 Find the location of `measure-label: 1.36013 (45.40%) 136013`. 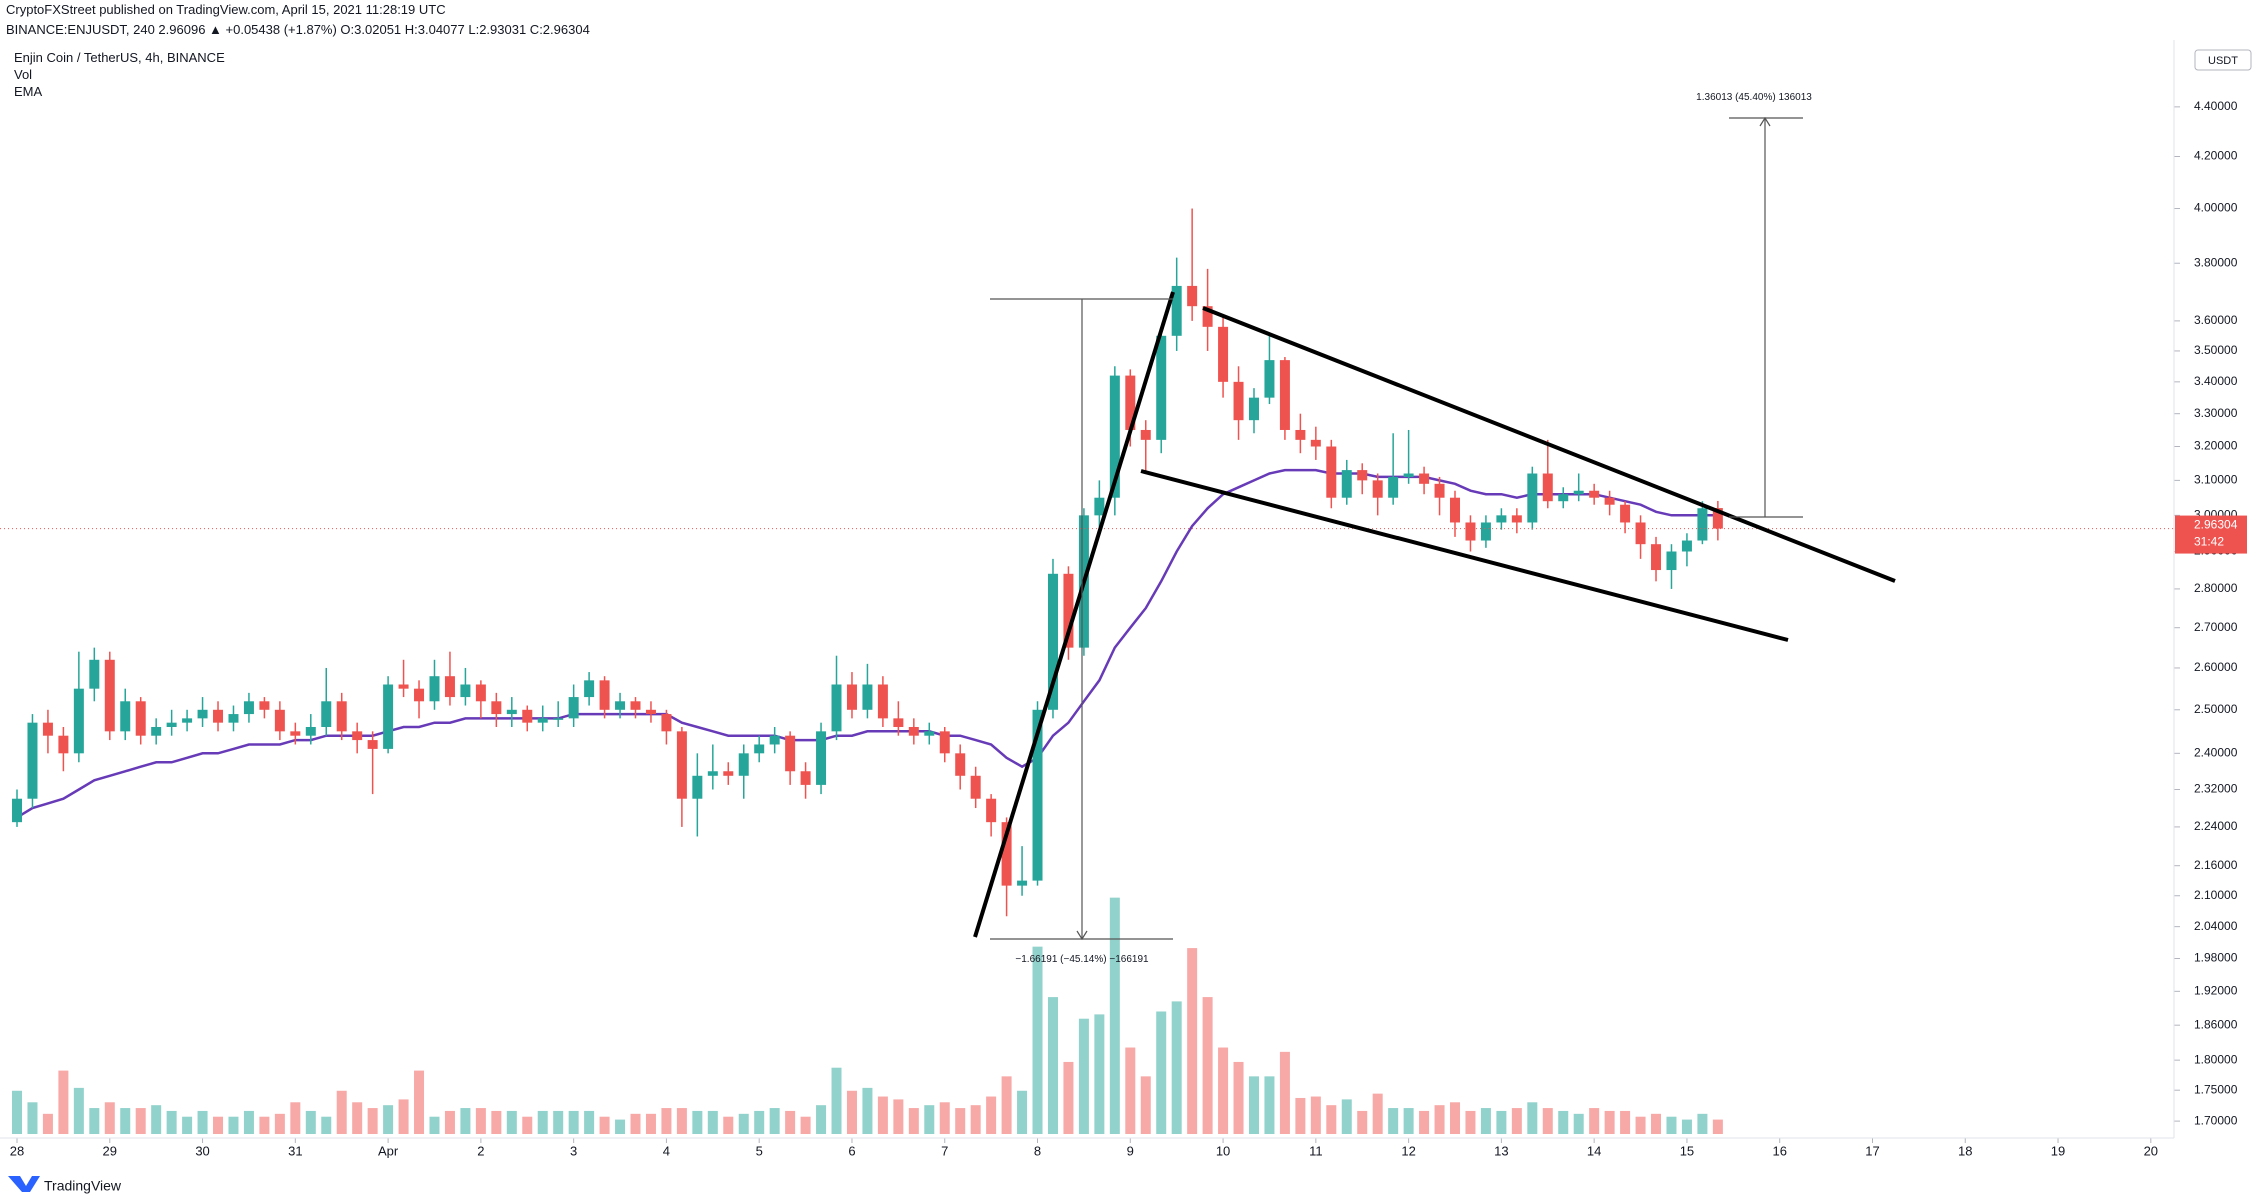

measure-label: 1.36013 (45.40%) 136013 is located at coordinates (1754, 97).